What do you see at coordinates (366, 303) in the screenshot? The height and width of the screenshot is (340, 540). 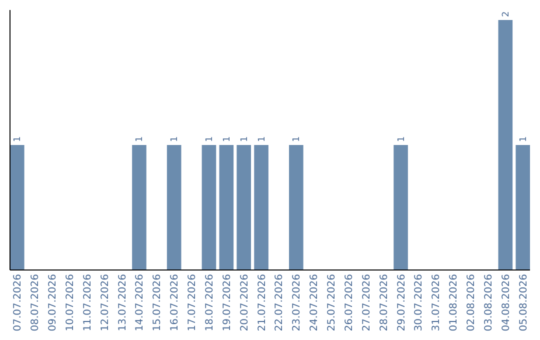 I see `x-tick-label: 27.07.2026` at bounding box center [366, 303].